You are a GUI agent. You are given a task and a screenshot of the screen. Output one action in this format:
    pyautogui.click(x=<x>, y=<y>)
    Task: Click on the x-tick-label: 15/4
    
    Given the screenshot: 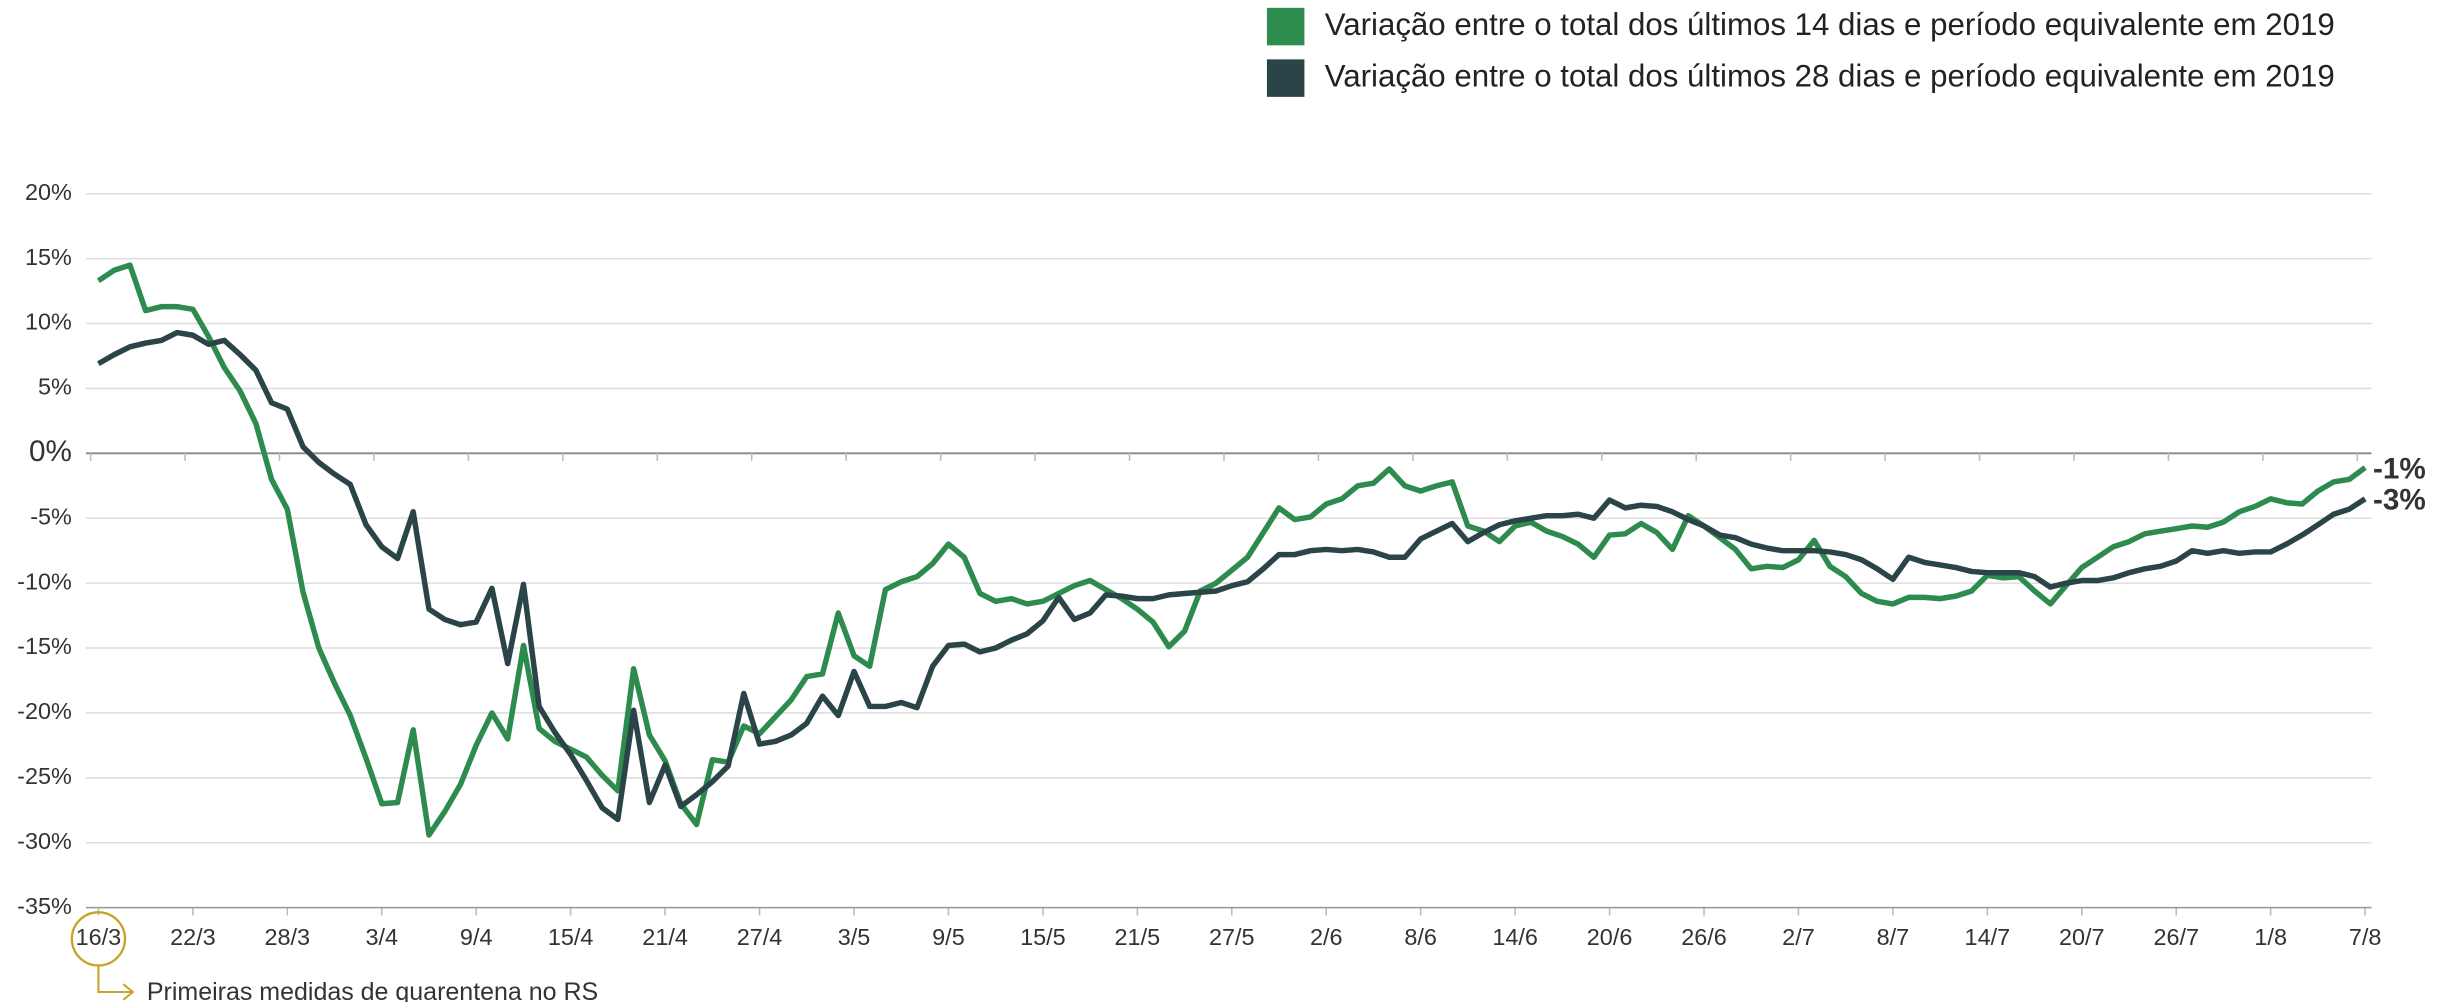 What is the action you would take?
    pyautogui.click(x=571, y=937)
    